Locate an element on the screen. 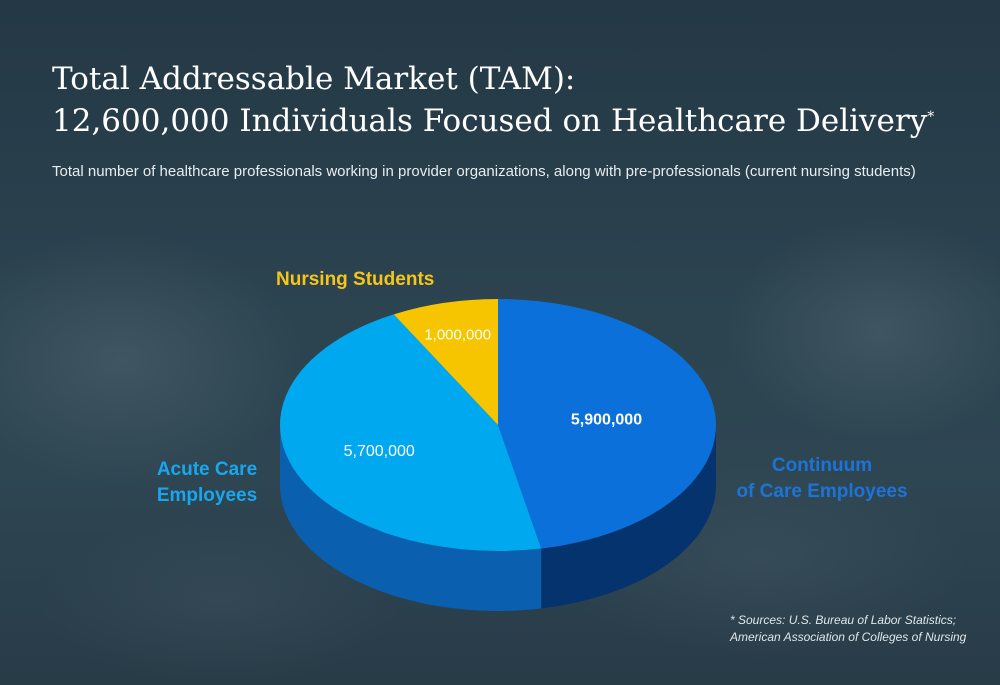 Image resolution: width=1000 pixels, height=685 pixels. category-label-nursing-students: Nursing Students is located at coordinates (355, 280).